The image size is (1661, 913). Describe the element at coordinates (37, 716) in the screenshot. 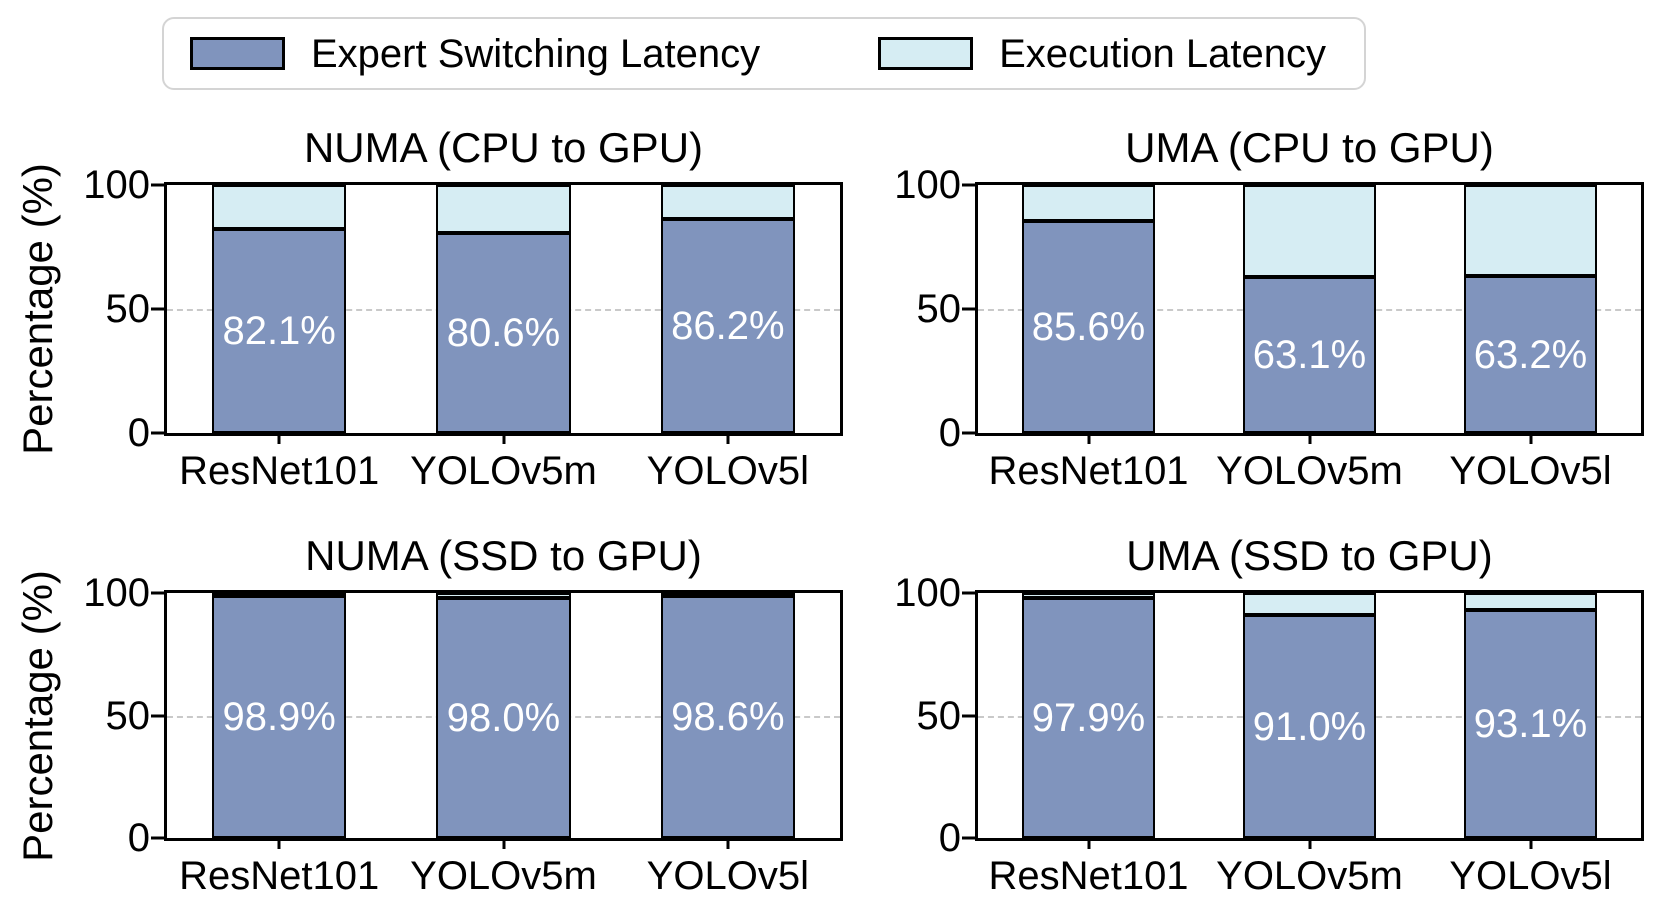

I see `y-axis-label-bottom-row: Percentage (%)` at that location.